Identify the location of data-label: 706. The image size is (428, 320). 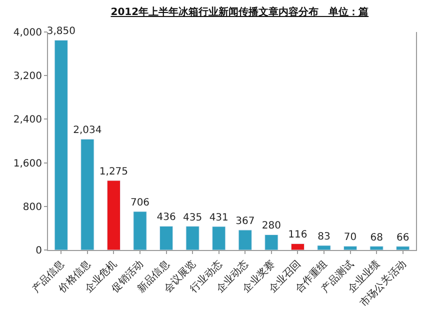
(140, 203).